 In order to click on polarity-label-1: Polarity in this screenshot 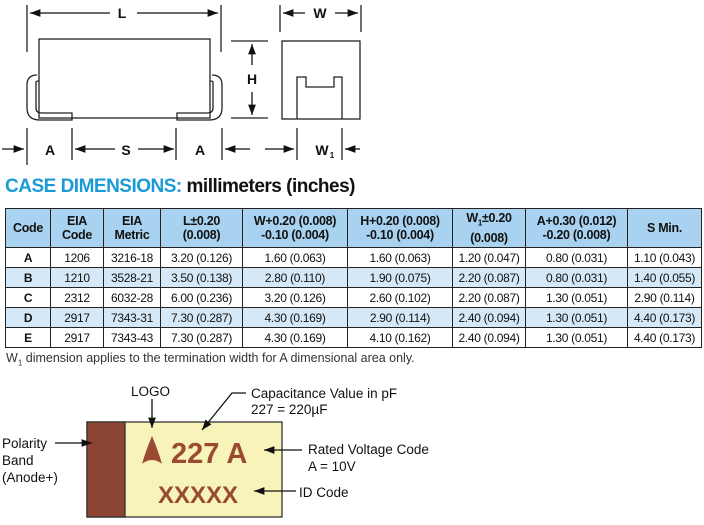, I will do `click(24, 443)`.